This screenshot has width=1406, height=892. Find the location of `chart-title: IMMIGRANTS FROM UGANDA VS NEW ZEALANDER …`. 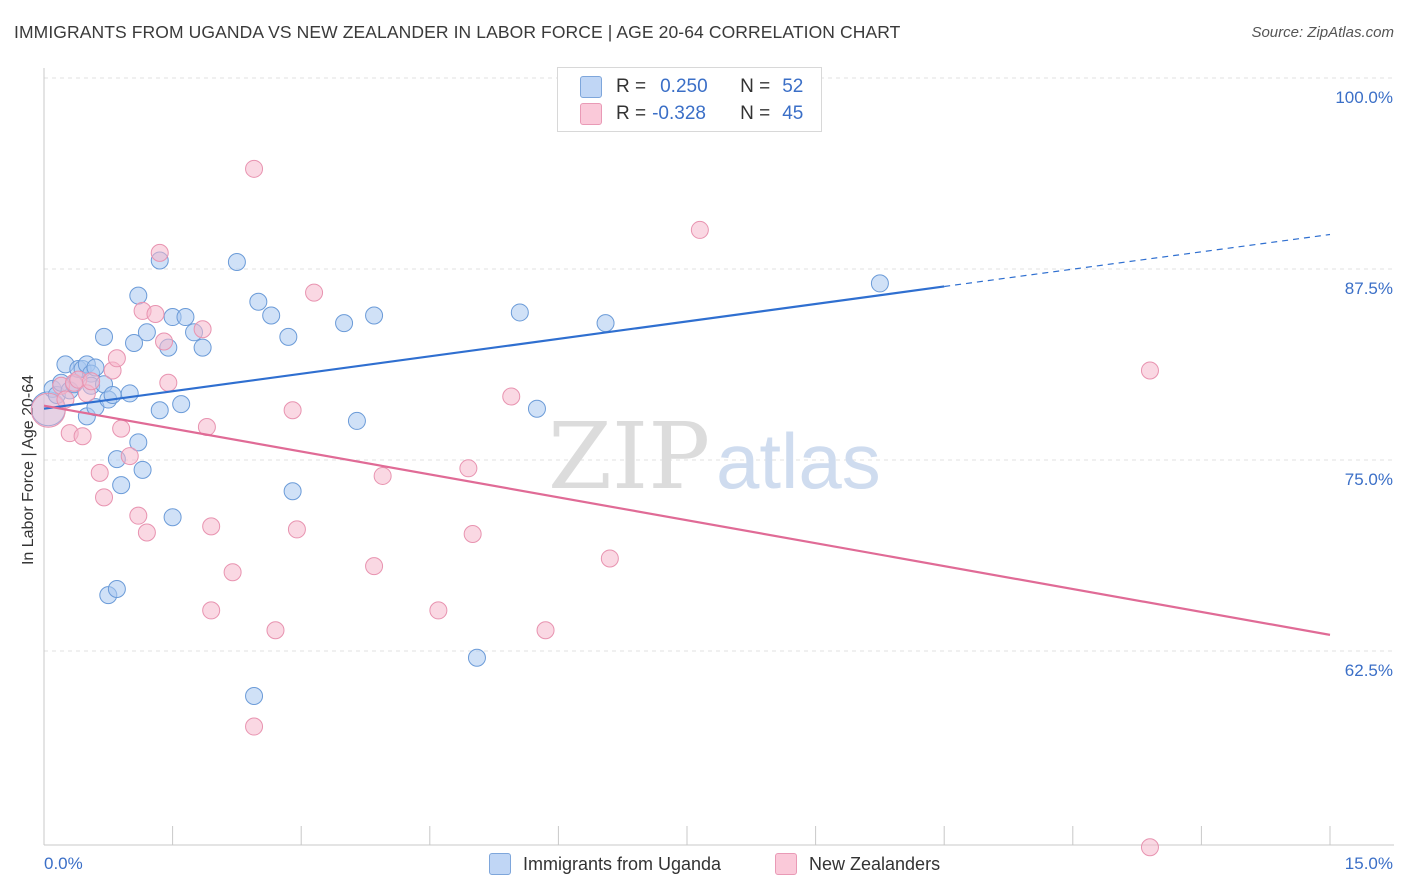

chart-title: IMMIGRANTS FROM UGANDA VS NEW ZEALANDER … is located at coordinates (457, 32).